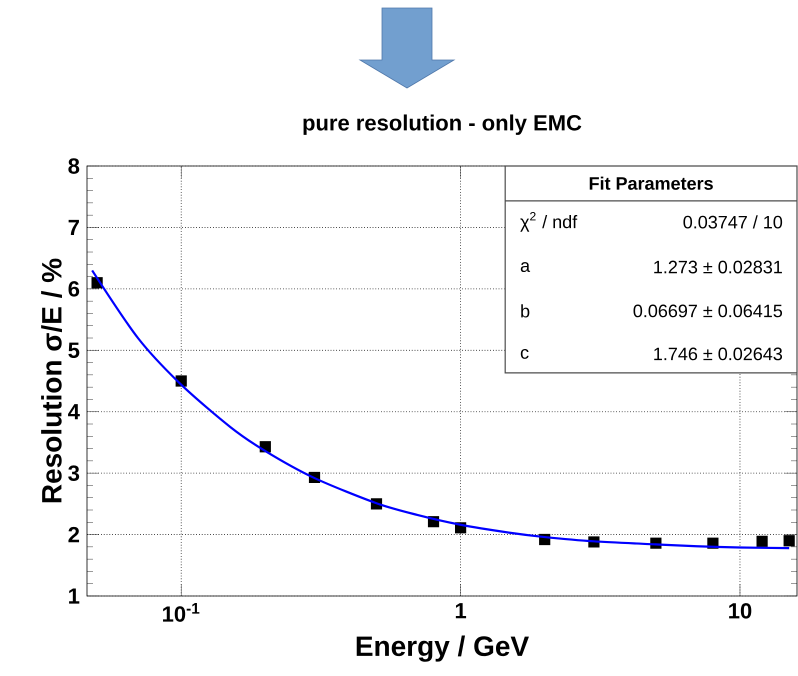 The width and height of the screenshot is (798, 676). What do you see at coordinates (461, 610) in the screenshot?
I see `x-tick-label: 1` at bounding box center [461, 610].